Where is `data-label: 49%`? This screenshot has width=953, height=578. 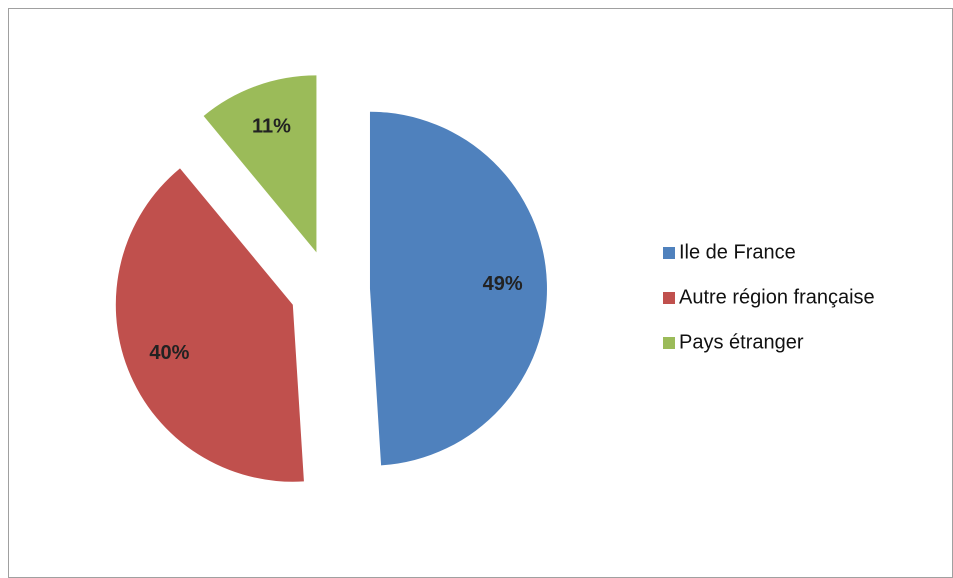 data-label: 49% is located at coordinates (503, 284).